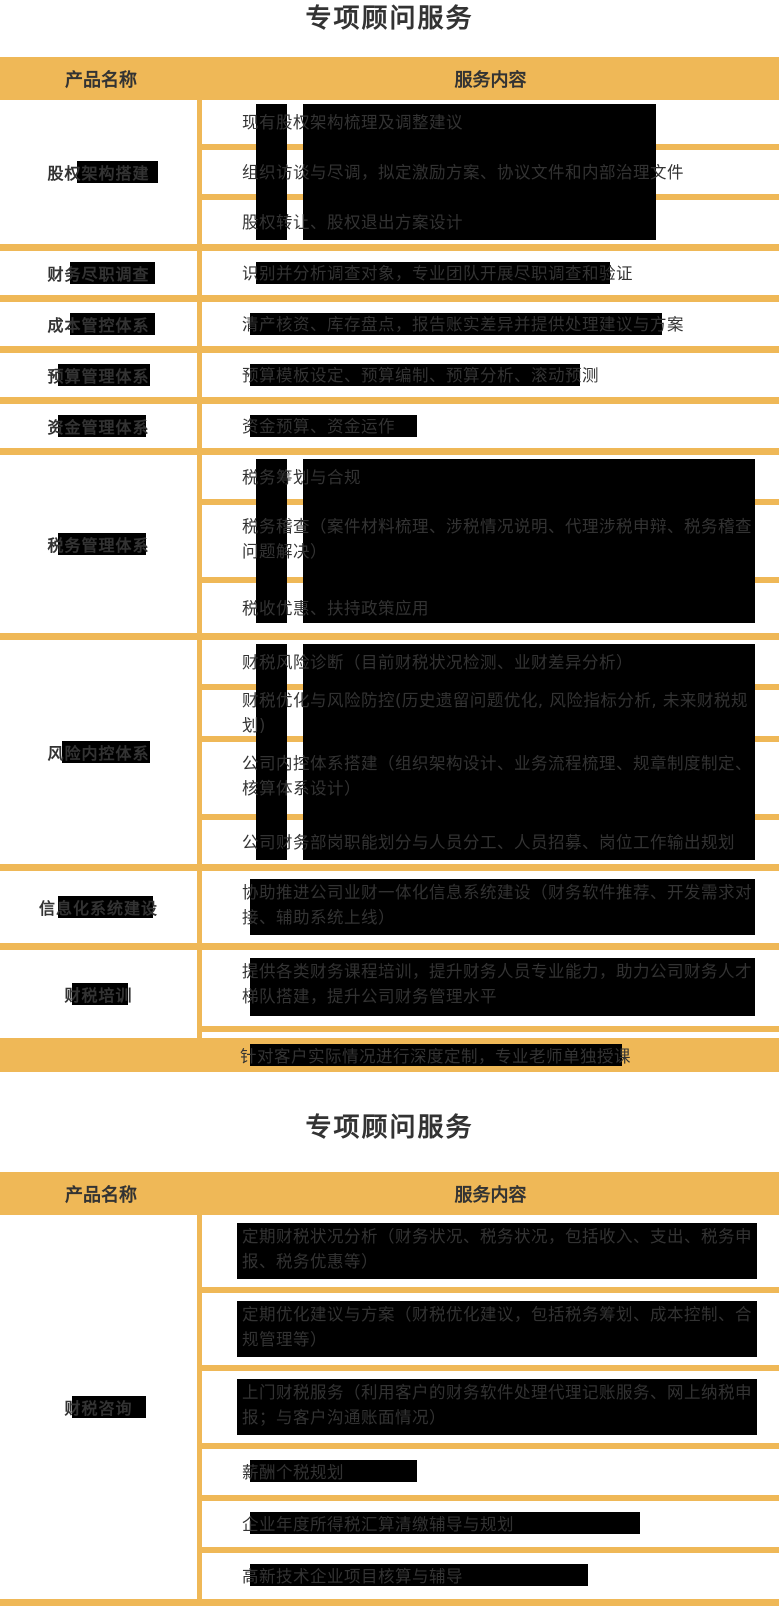 This screenshot has height=1615, width=779. Describe the element at coordinates (490, 375) in the screenshot. I see `table-row: 预算模板设定、预算编制、预算分析、滚动预测` at that location.